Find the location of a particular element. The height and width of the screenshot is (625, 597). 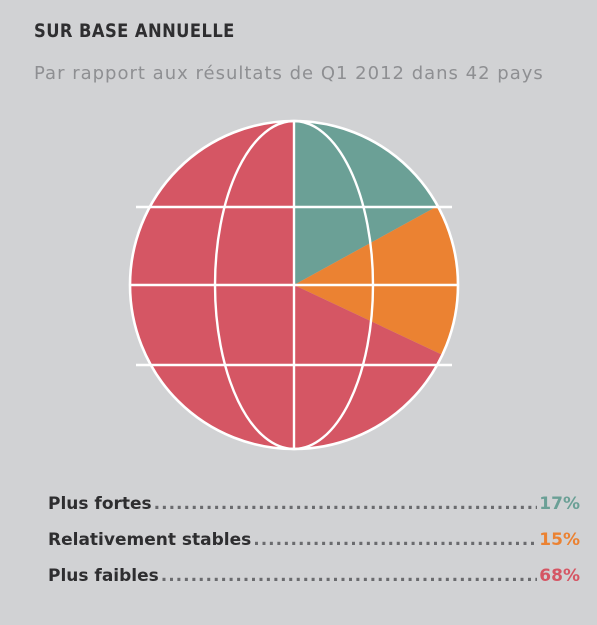

chart-title: SUR BASE ANNUELLE is located at coordinates (134, 31).